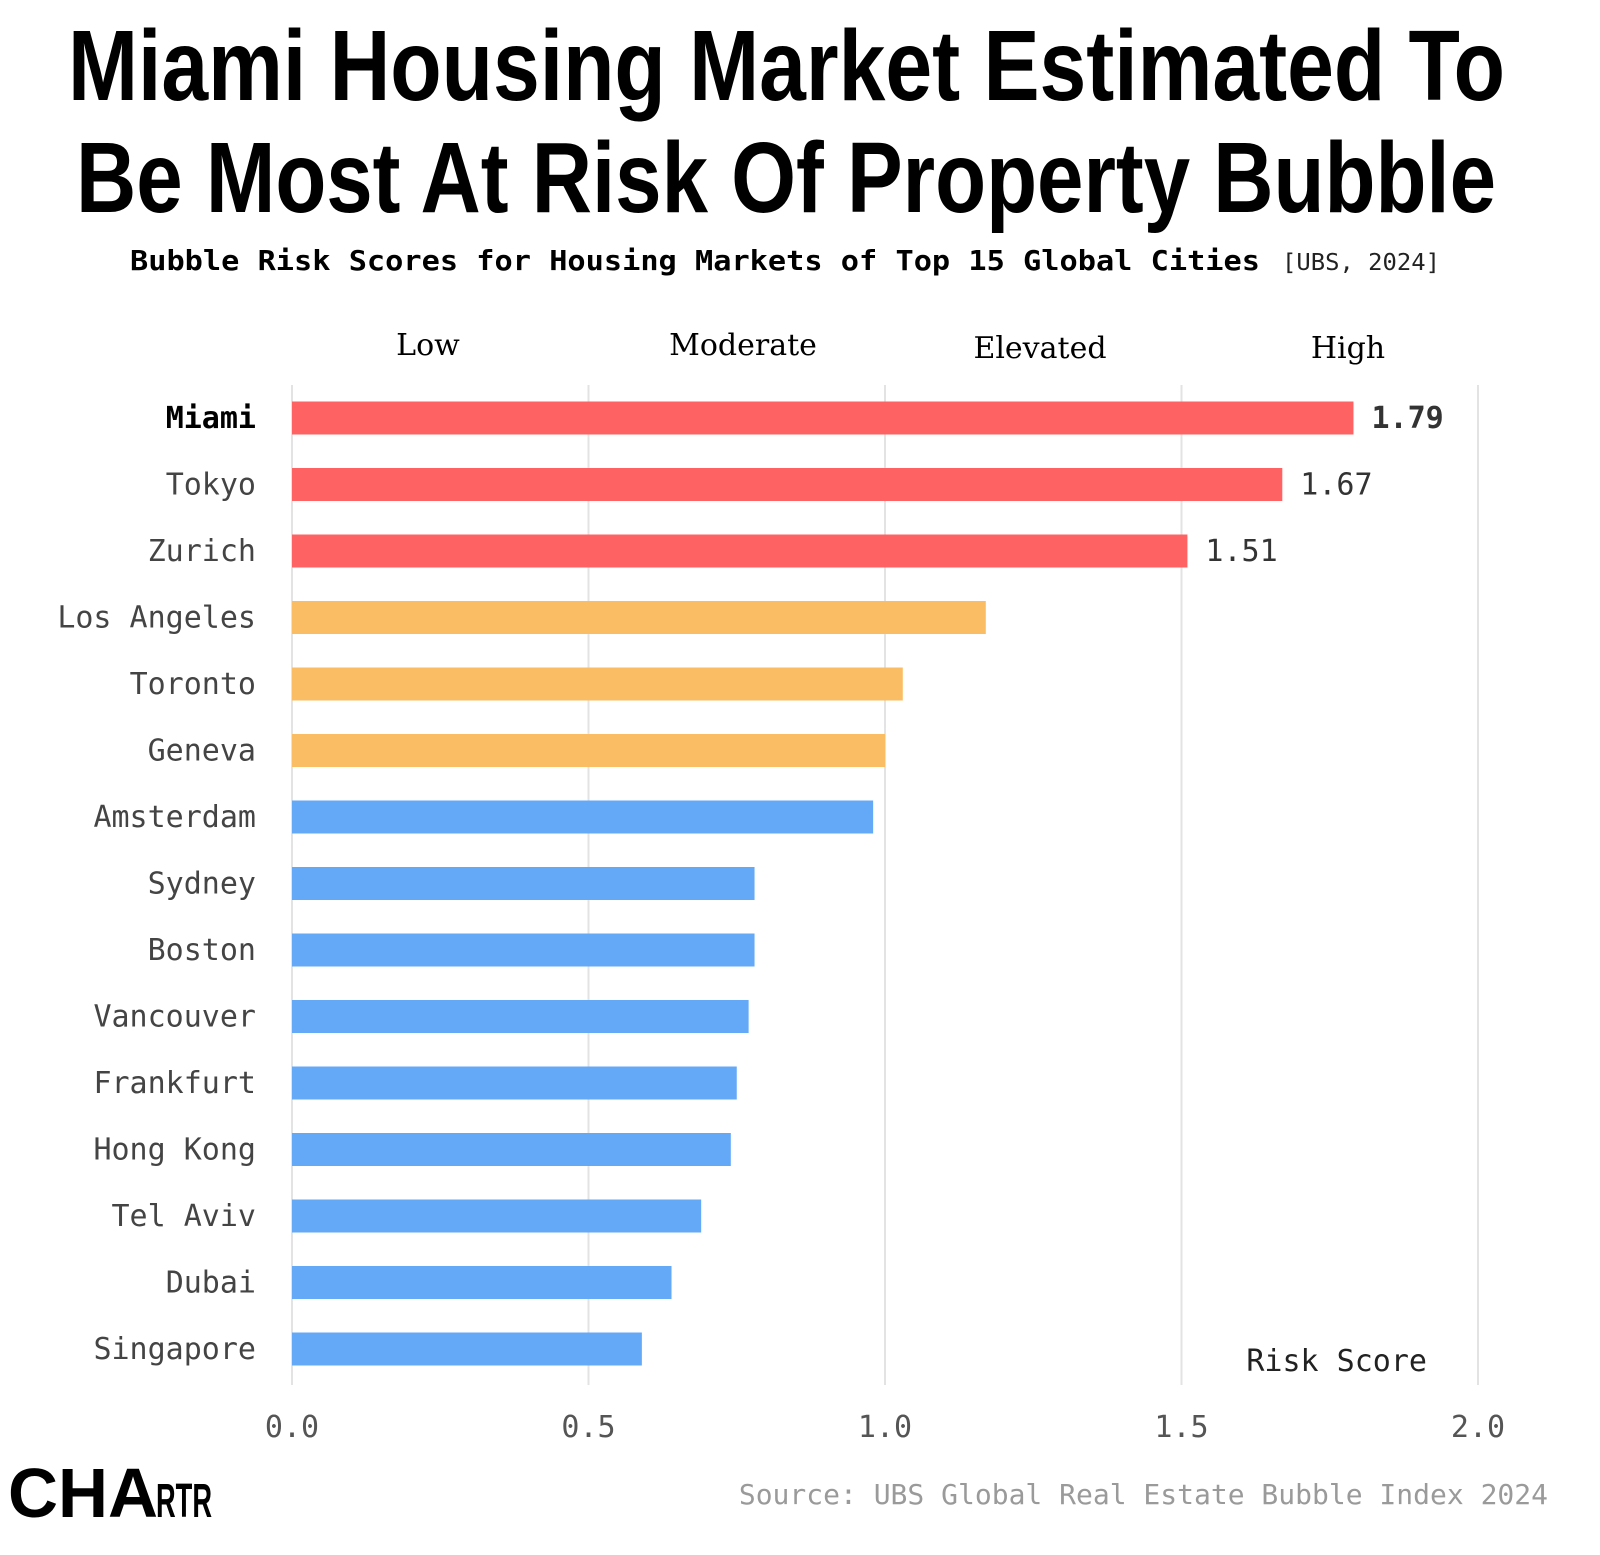  Describe the element at coordinates (1336, 485) in the screenshot. I see `data-label: 1.67` at that location.